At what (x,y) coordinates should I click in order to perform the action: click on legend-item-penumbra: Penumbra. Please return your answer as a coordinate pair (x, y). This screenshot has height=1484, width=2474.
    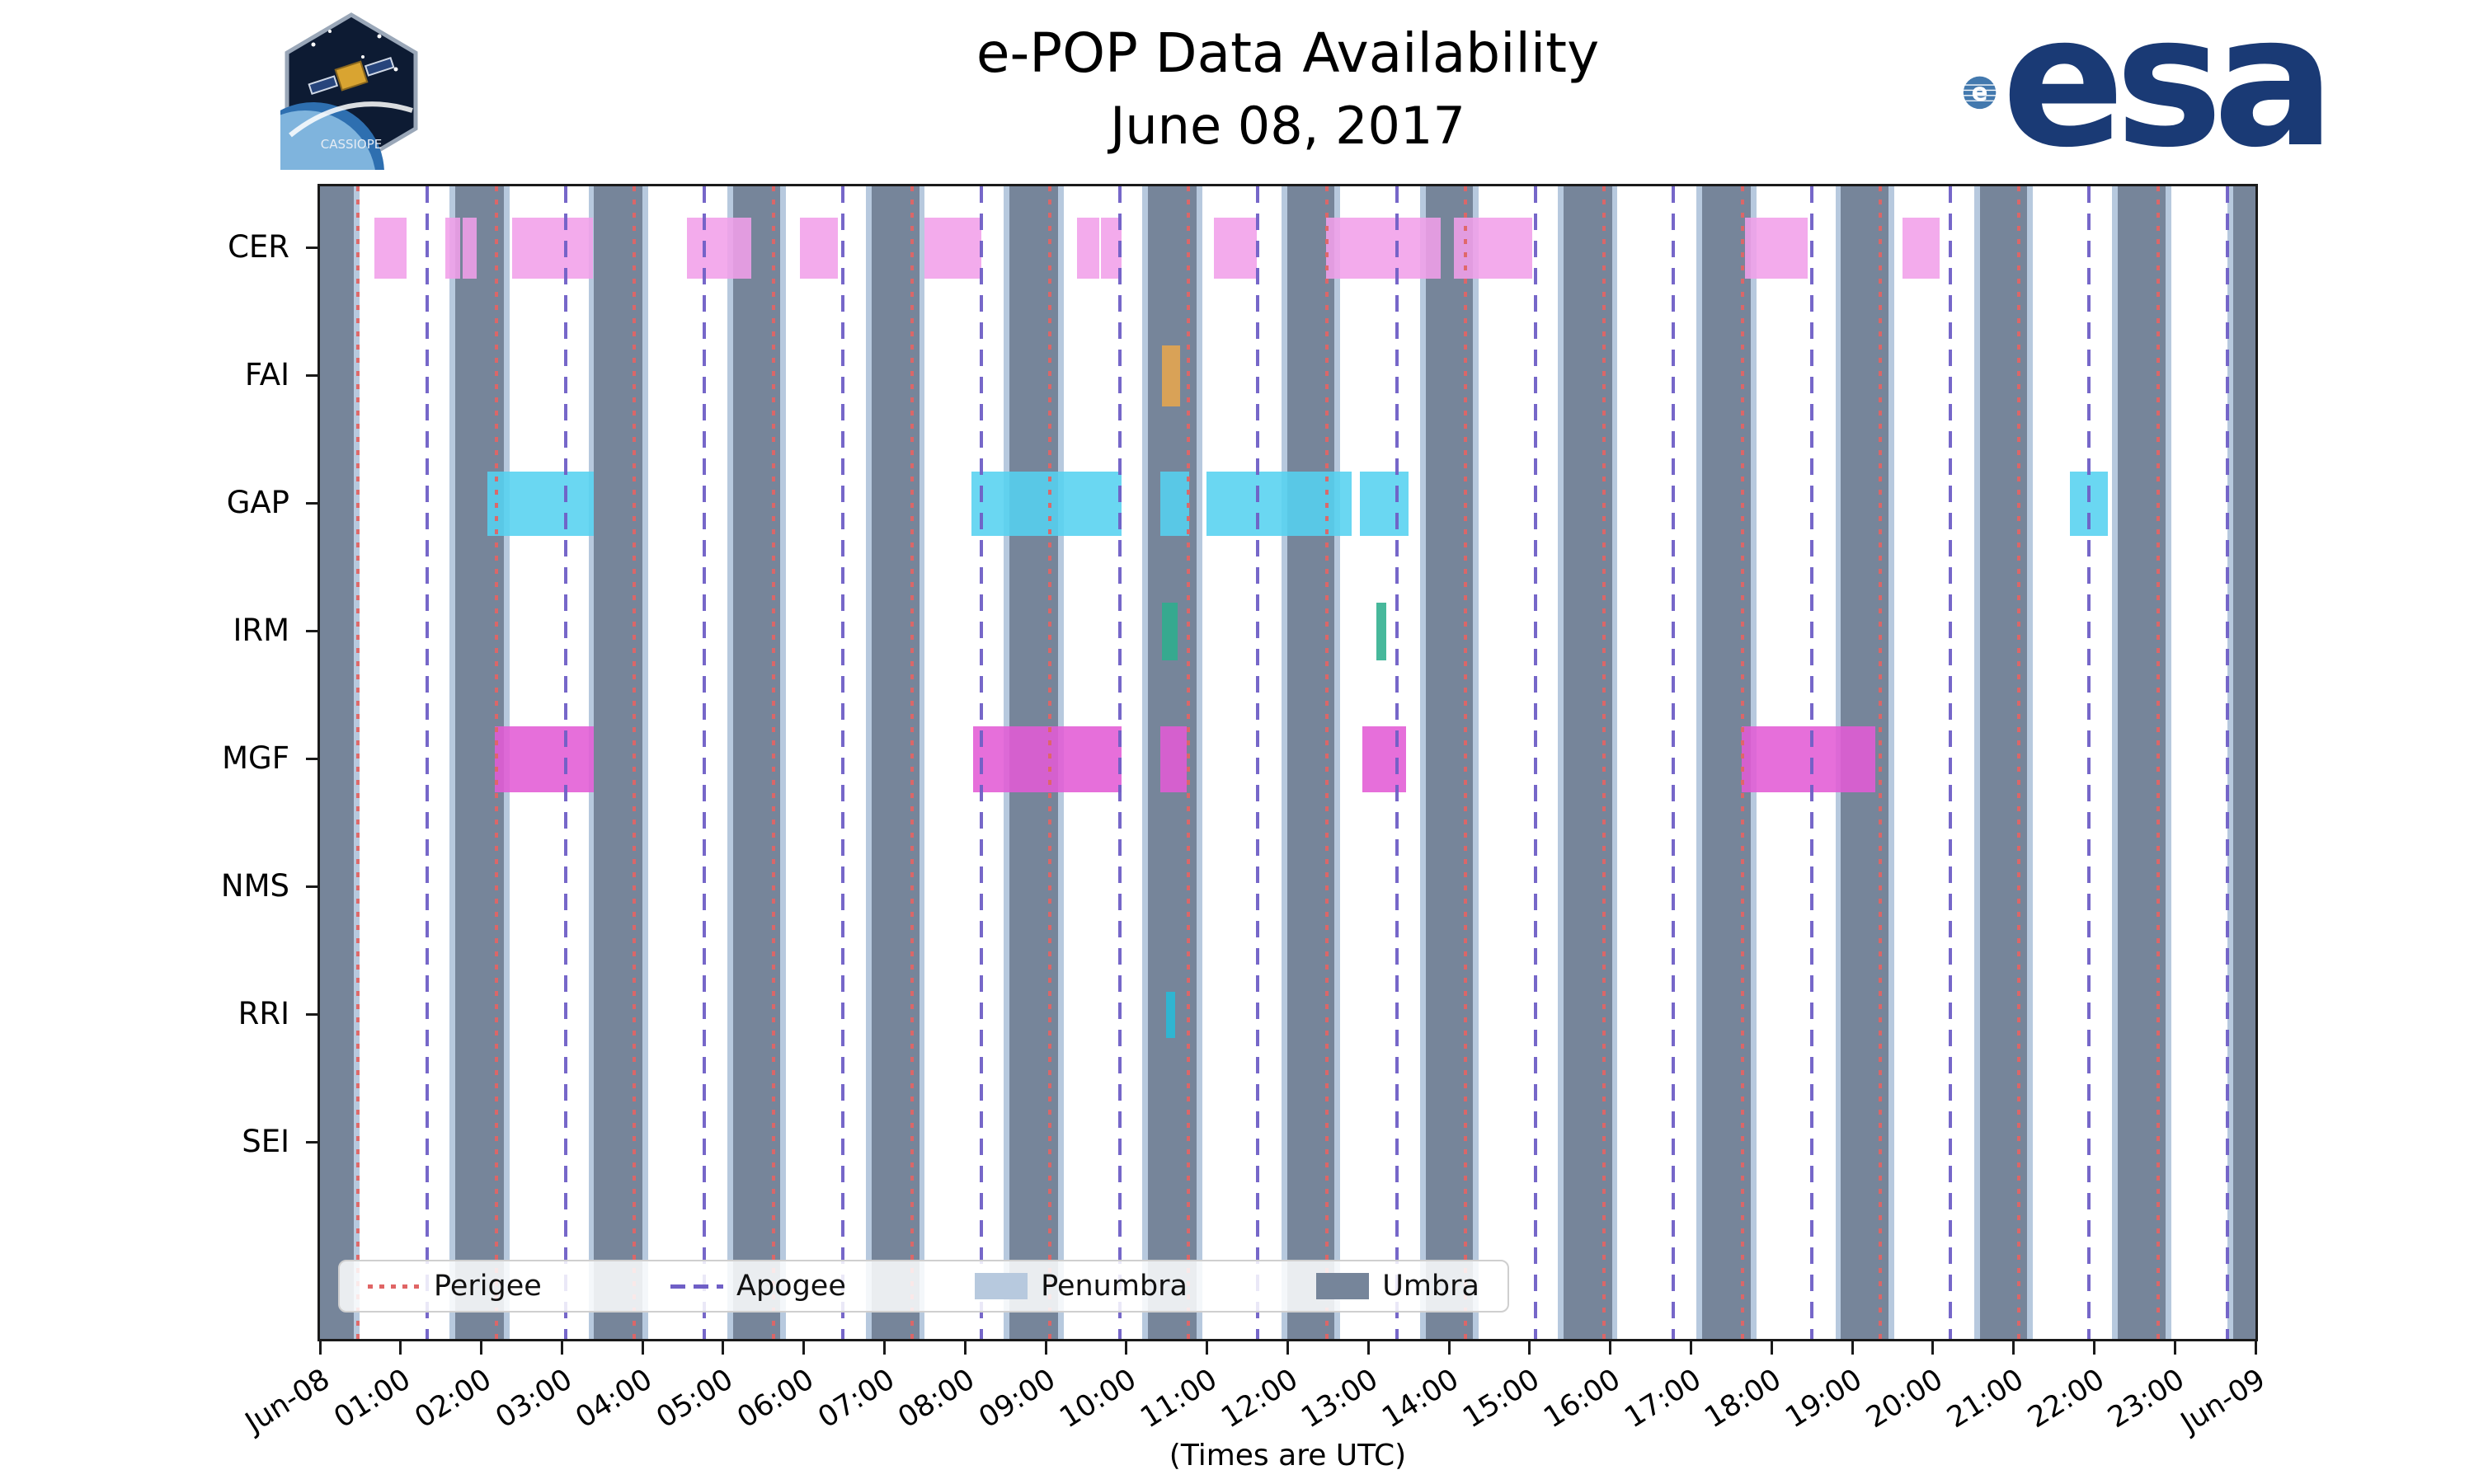
    Looking at the image, I should click on (1081, 1286).